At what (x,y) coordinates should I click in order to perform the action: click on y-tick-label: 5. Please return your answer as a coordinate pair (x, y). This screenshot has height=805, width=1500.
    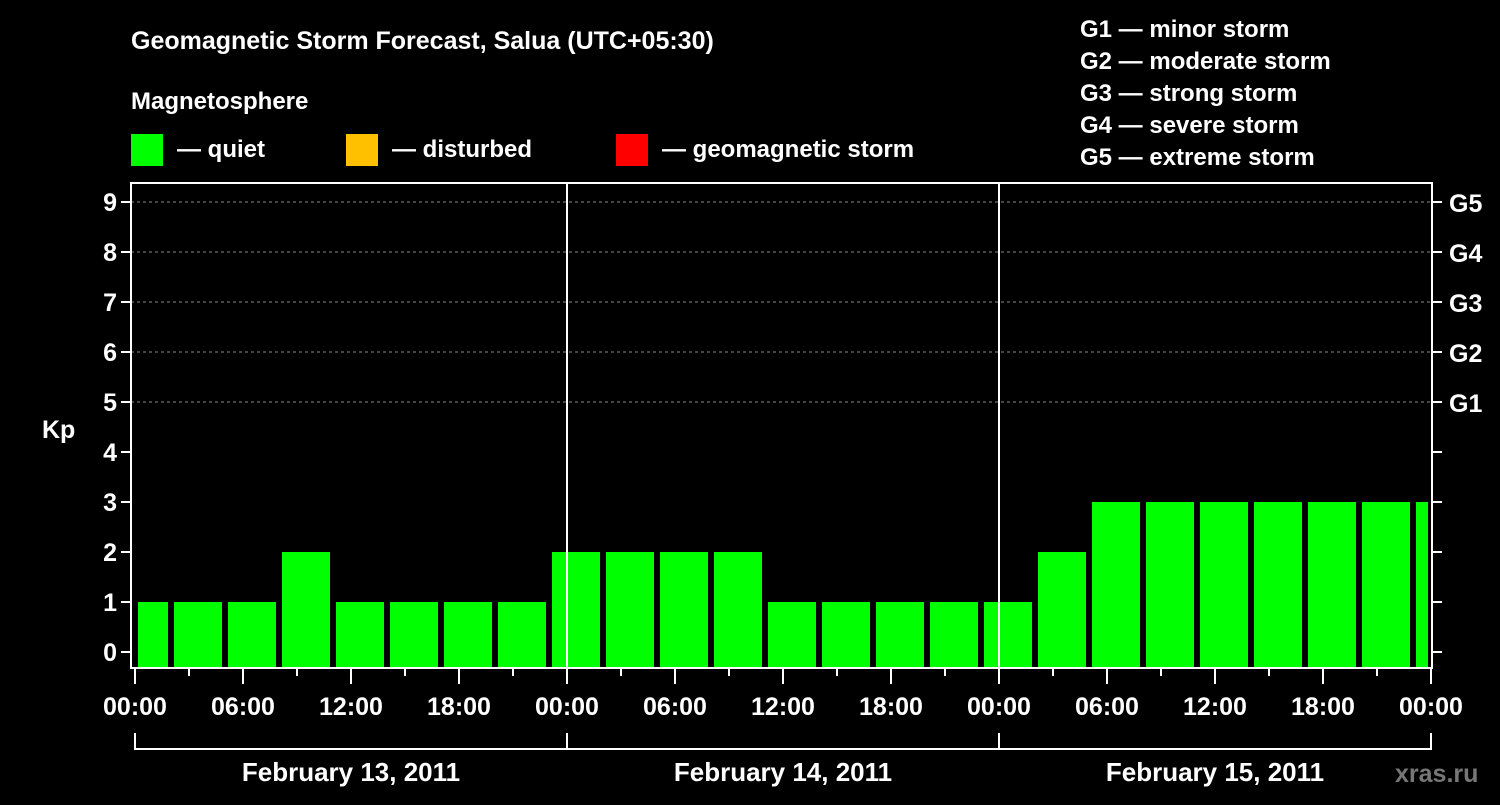
    Looking at the image, I should click on (110, 403).